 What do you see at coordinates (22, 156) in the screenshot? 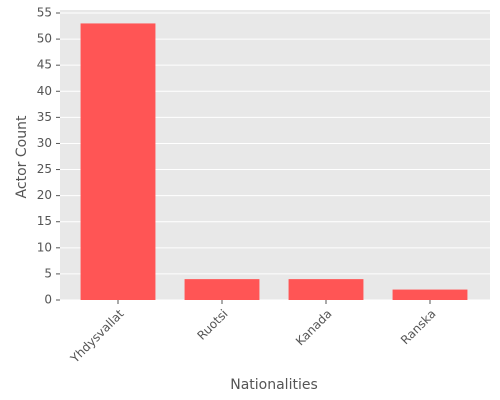
I see `y-axis-title: Actor Count` at bounding box center [22, 156].